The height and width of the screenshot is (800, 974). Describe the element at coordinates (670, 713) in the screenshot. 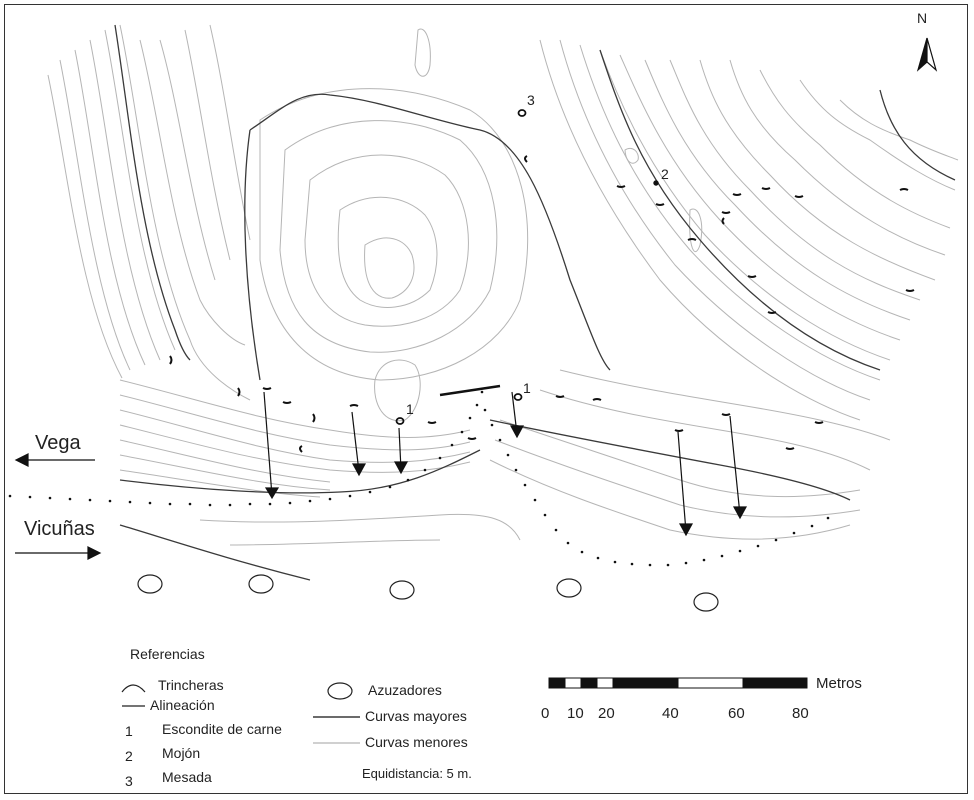

I see `scale-tick-40: 40` at that location.